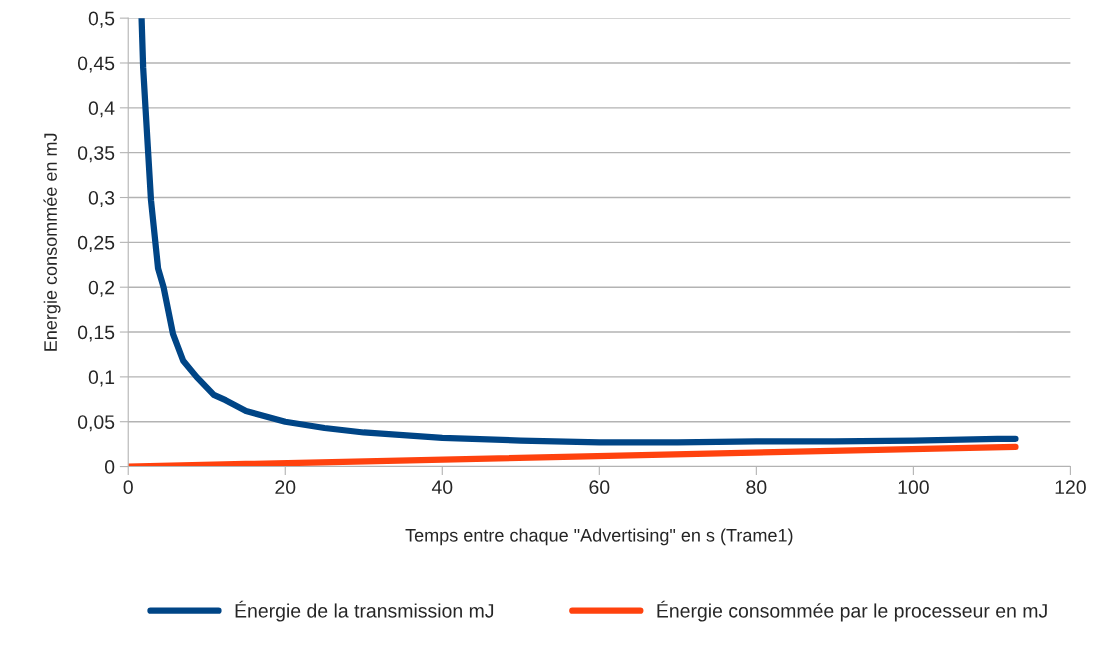 The height and width of the screenshot is (648, 1115). I want to click on y-tick-label: 0,15, so click(96, 333).